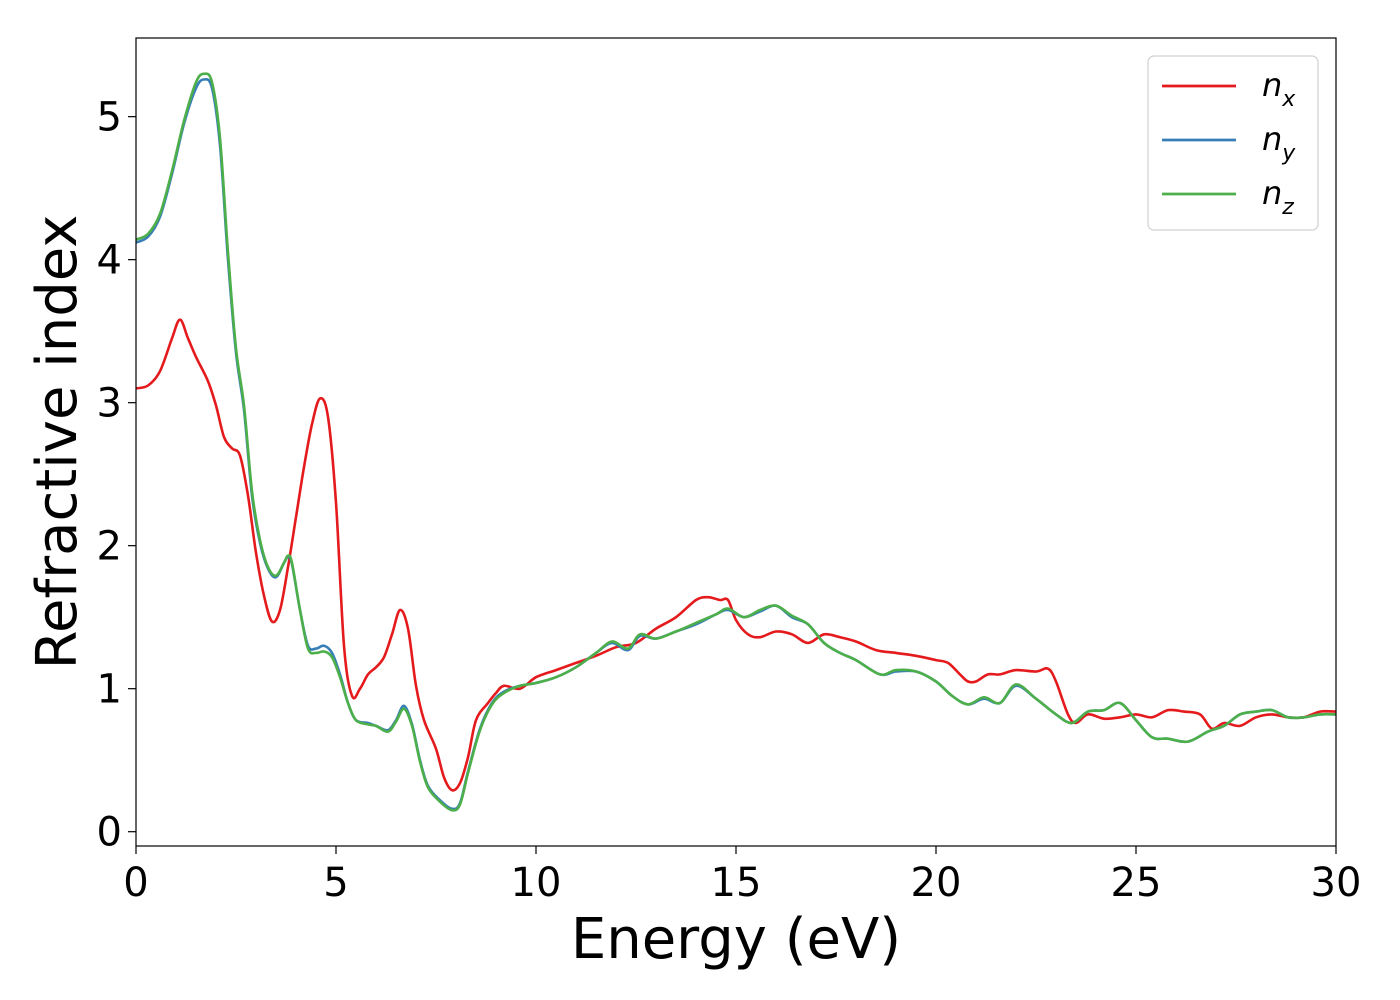  I want to click on y-tick-label: 5, so click(109, 118).